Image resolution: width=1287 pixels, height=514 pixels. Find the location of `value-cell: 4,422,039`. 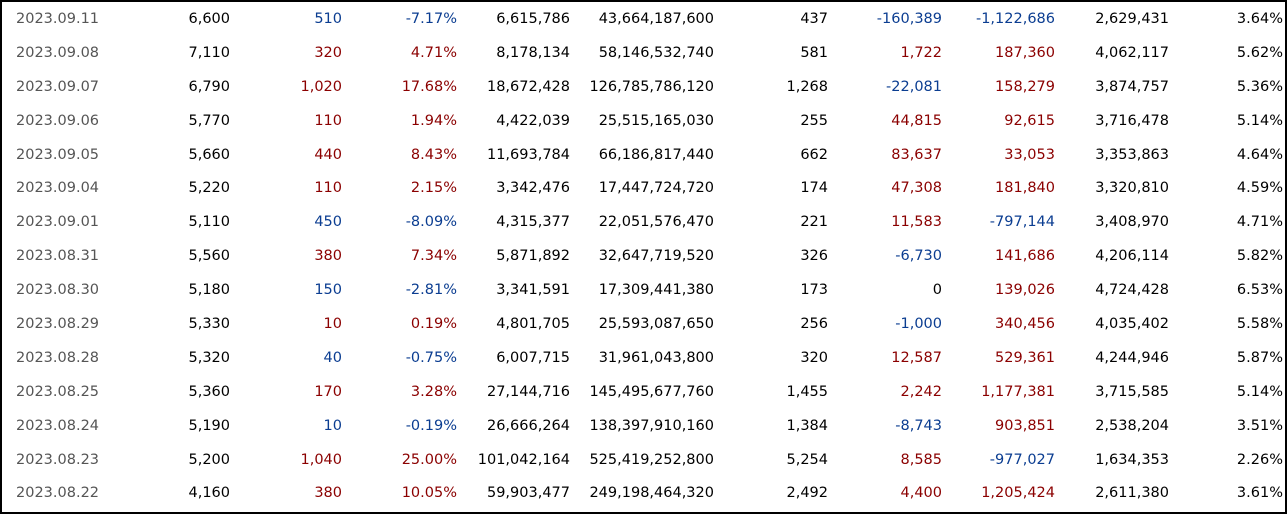

value-cell: 4,422,039 is located at coordinates (533, 120).